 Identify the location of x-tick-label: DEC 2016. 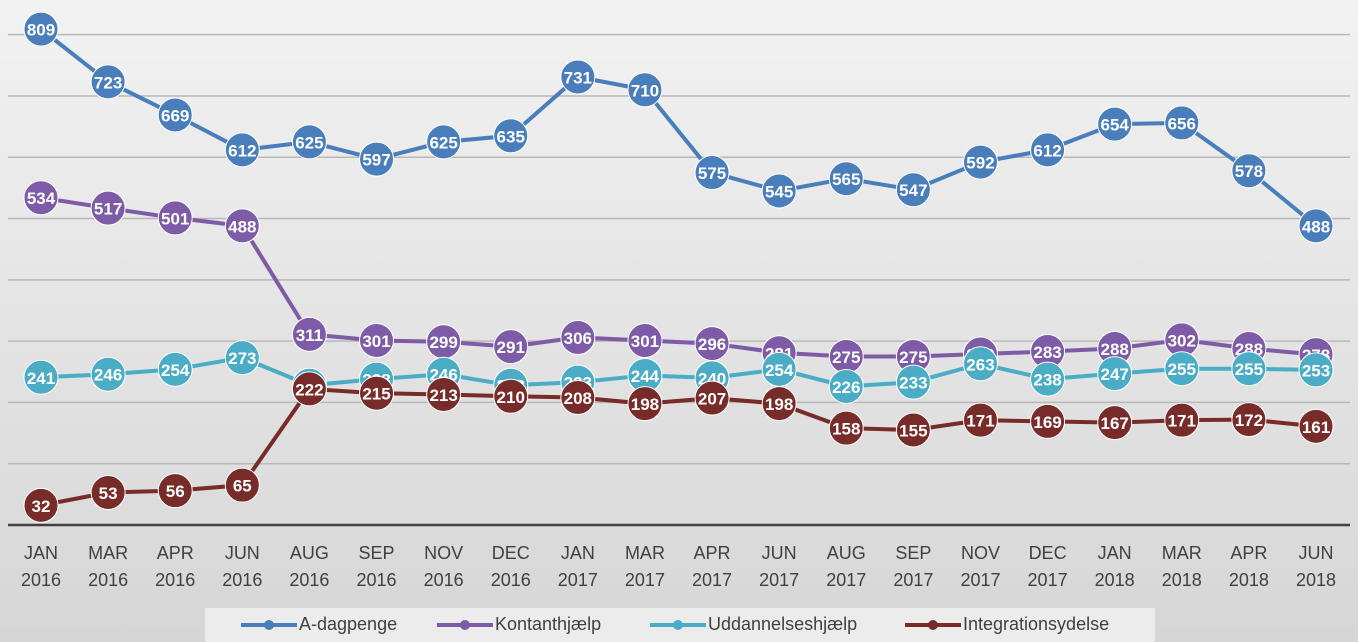
(510, 566).